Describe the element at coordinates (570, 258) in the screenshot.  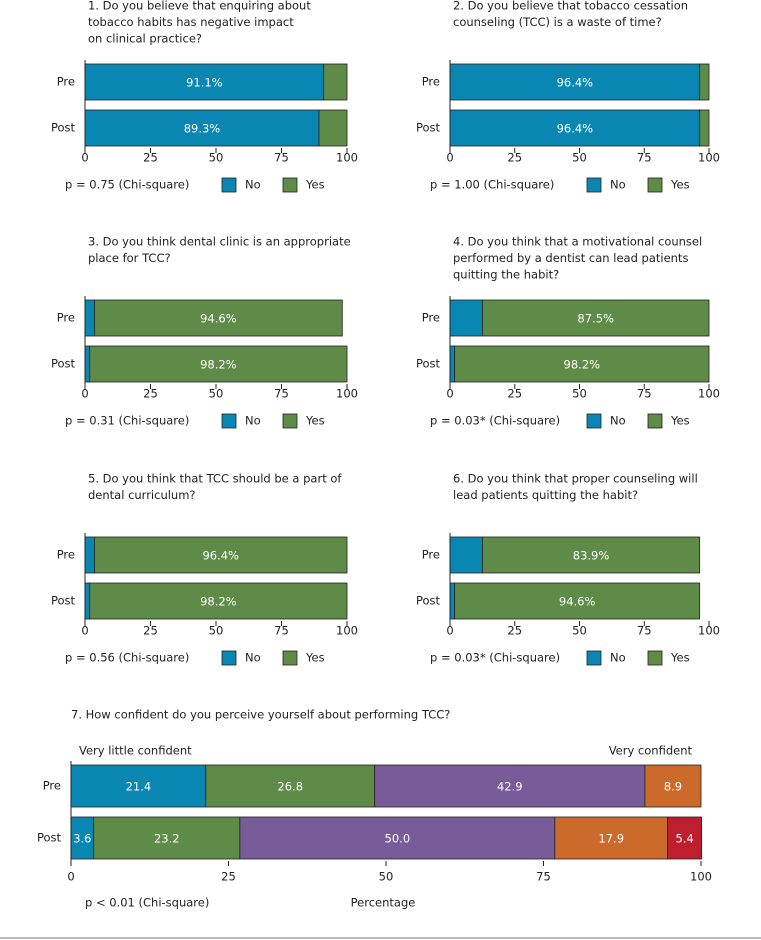
I see `chart-title: performed by a dentist can lead patients` at that location.